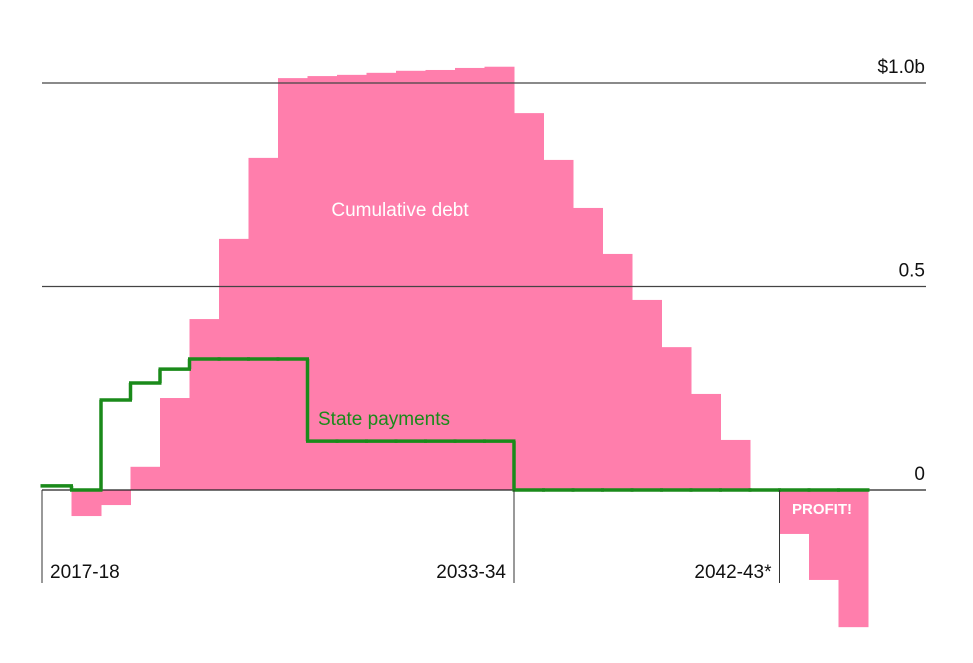  What do you see at coordinates (471, 572) in the screenshot?
I see `x-tick-label: 2033-34` at bounding box center [471, 572].